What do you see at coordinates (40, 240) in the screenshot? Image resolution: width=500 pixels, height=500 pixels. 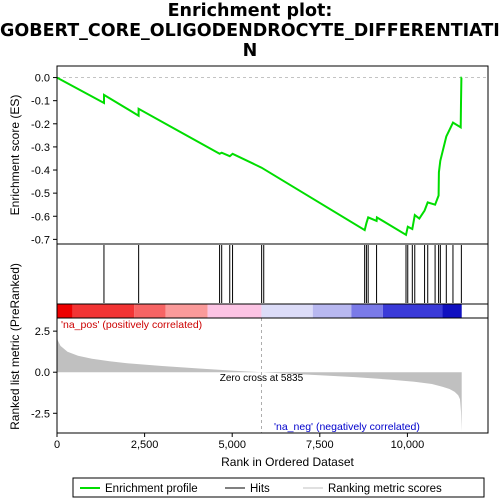 I see `es-y-tick-label: -0.7` at bounding box center [40, 240].